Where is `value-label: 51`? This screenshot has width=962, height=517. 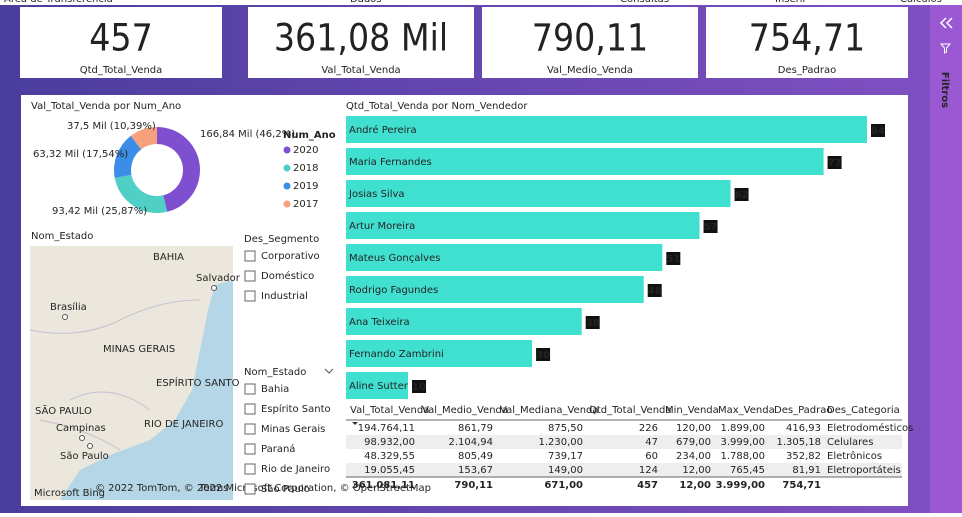
value-label: 51 is located at coordinates (673, 259).